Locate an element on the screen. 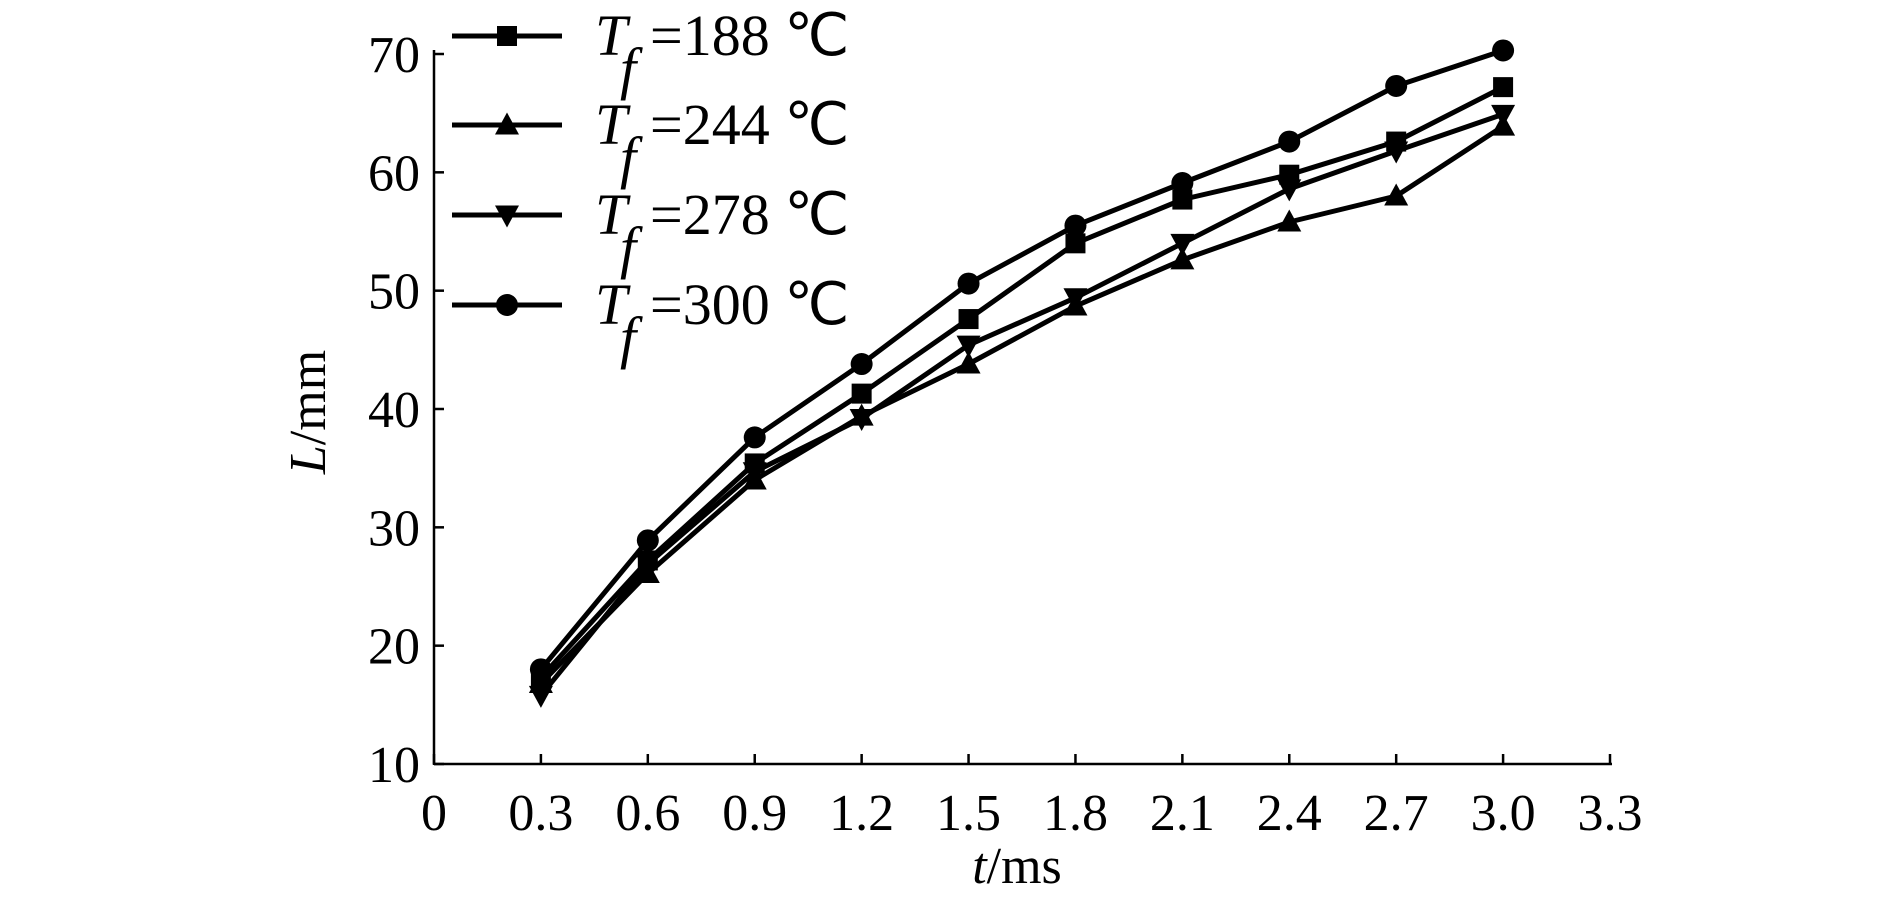 Image resolution: width=1890 pixels, height=912 pixels. x-tick-label: 1.8 is located at coordinates (1075, 813).